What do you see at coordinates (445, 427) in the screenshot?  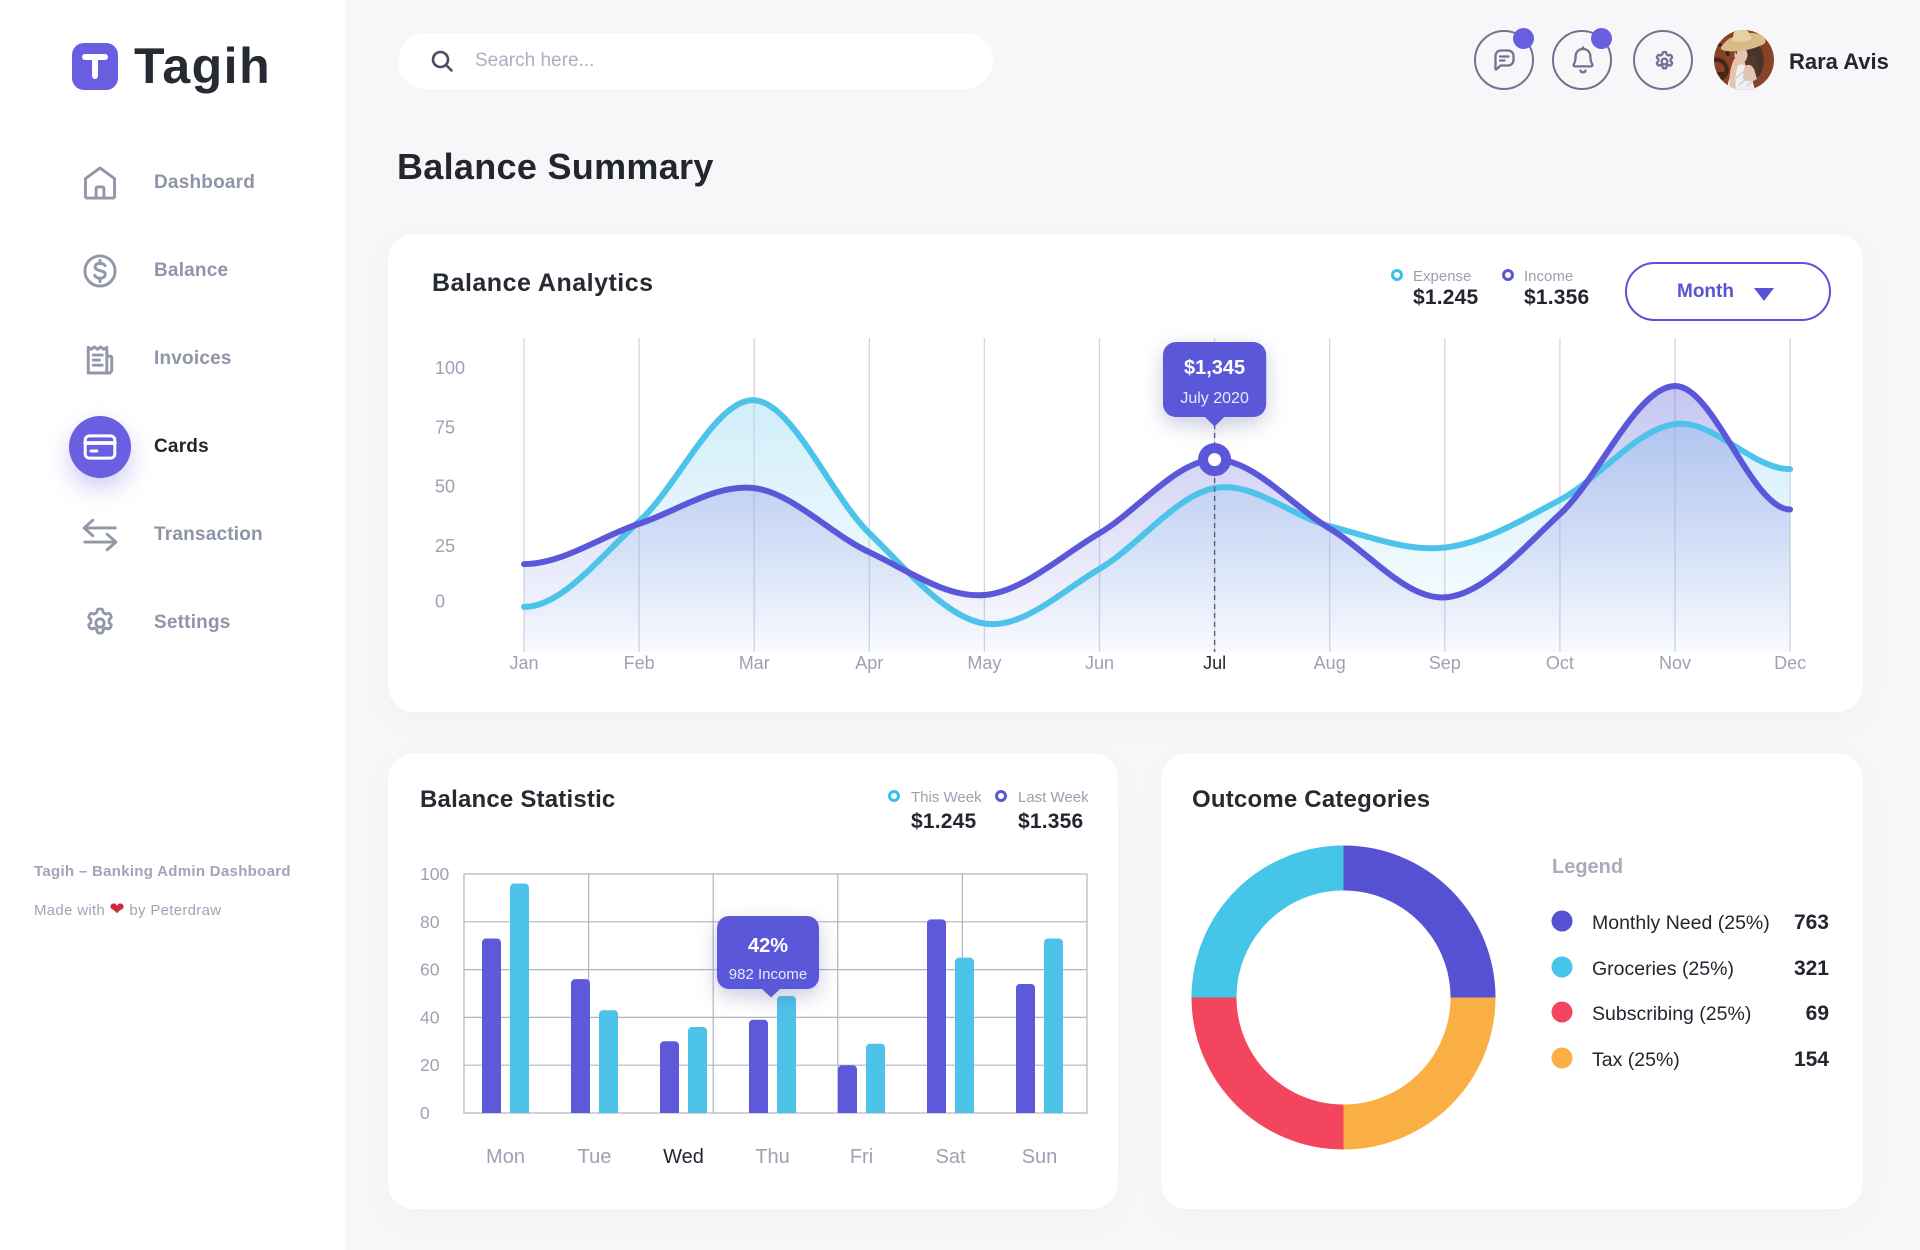 I see `svg-text: 75` at bounding box center [445, 427].